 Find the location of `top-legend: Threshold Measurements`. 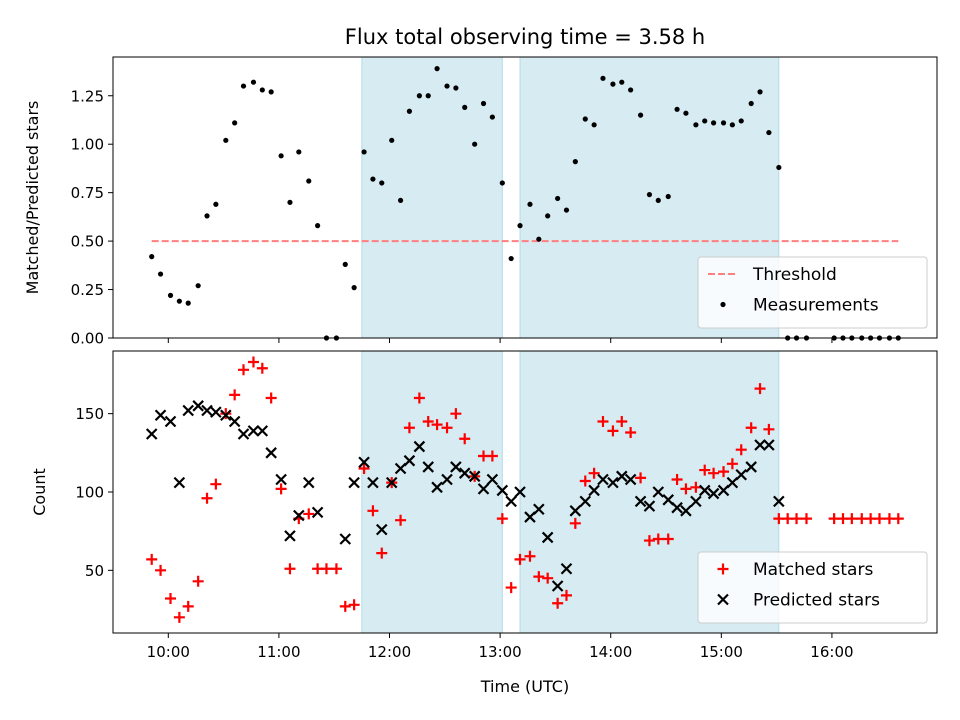

top-legend: Threshold Measurements is located at coordinates (812, 292).